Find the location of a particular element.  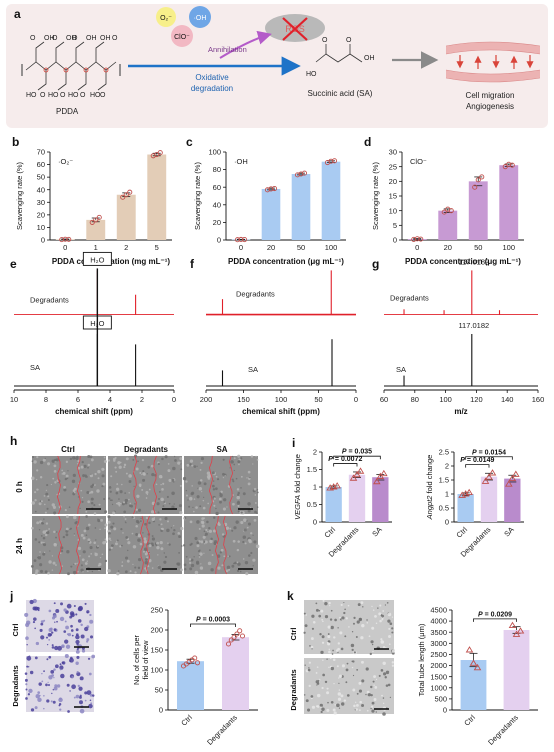

row-label-24h: 24 h is located at coordinates (19, 546).